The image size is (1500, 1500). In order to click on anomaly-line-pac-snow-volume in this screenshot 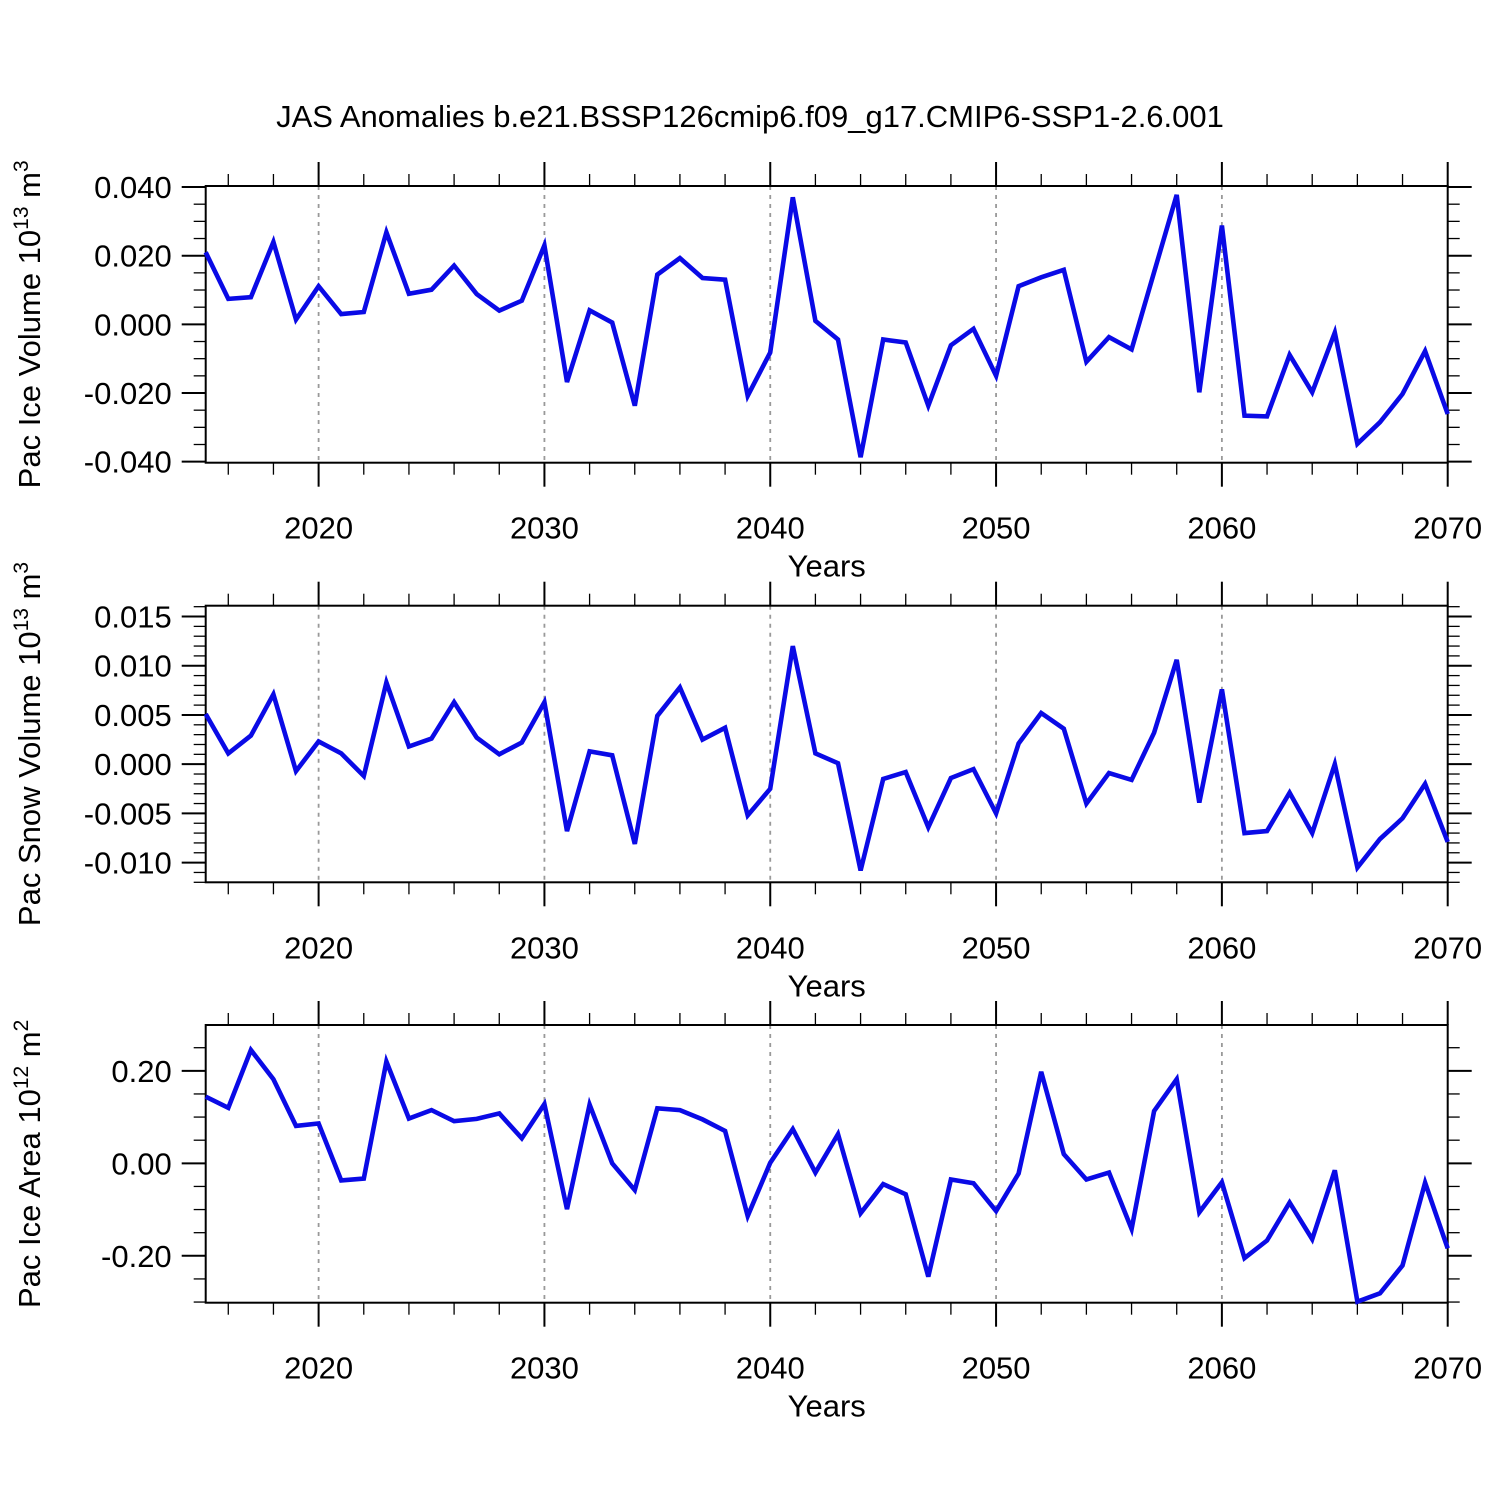, I will do `click(826, 759)`.